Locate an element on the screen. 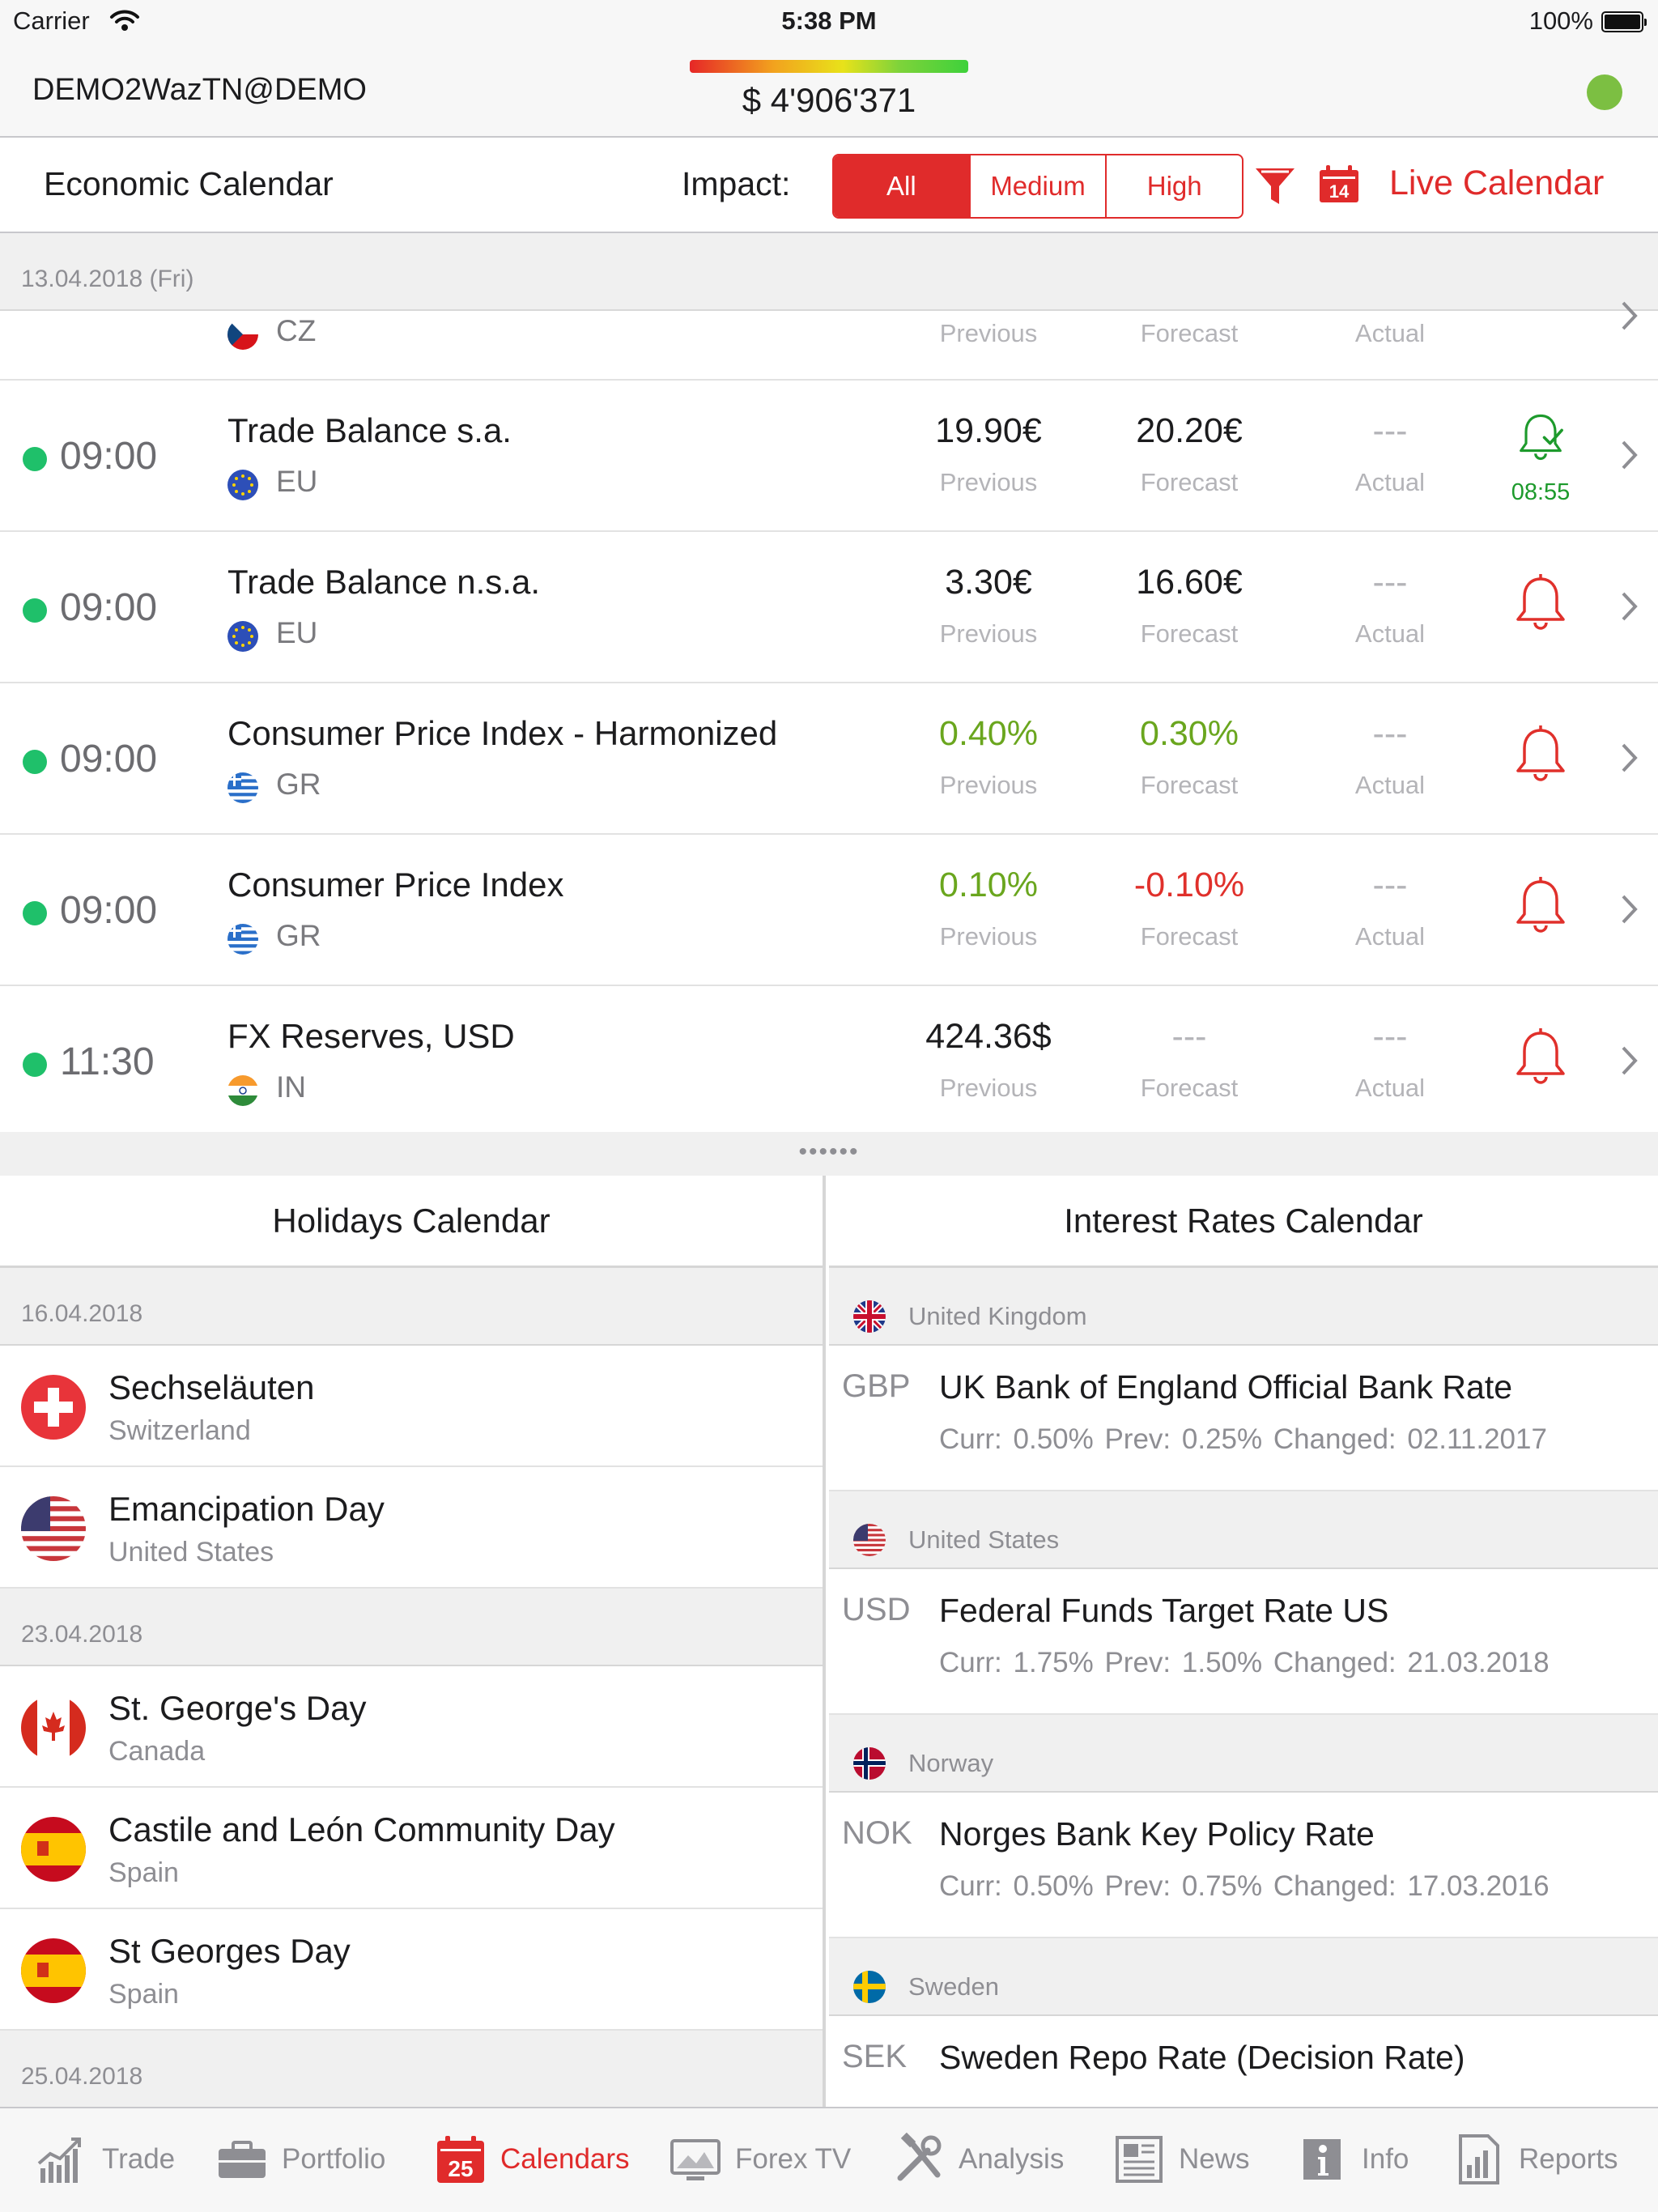  rate-country-name: United Kingdom is located at coordinates (997, 1316).